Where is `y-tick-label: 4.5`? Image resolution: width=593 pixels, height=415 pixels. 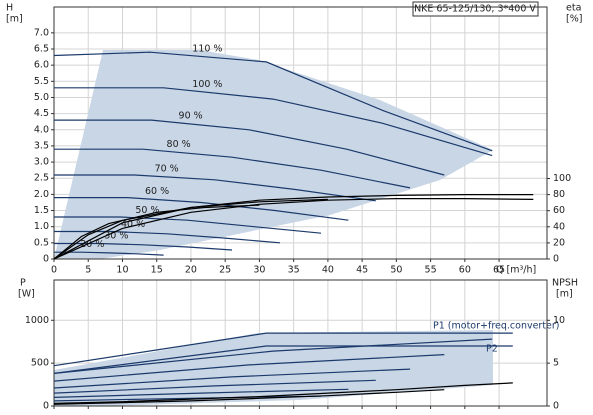 y-tick-label: 4.5 is located at coordinates (41, 113).